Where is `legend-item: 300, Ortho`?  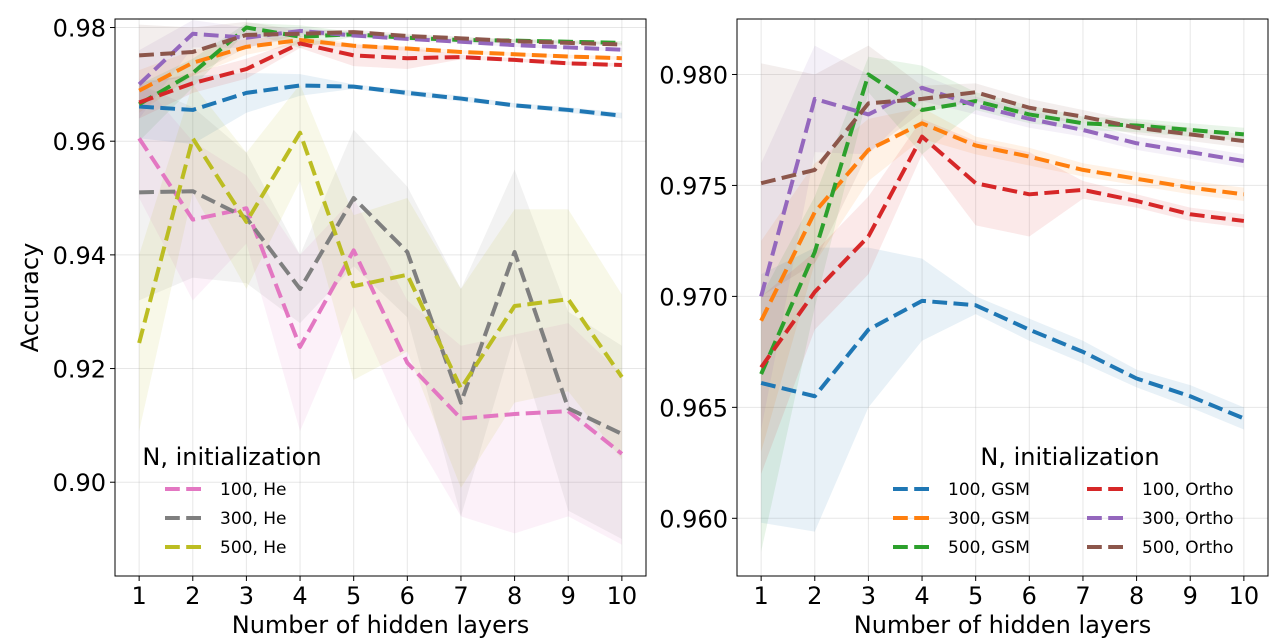
legend-item: 300, Ortho is located at coordinates (1160, 519).